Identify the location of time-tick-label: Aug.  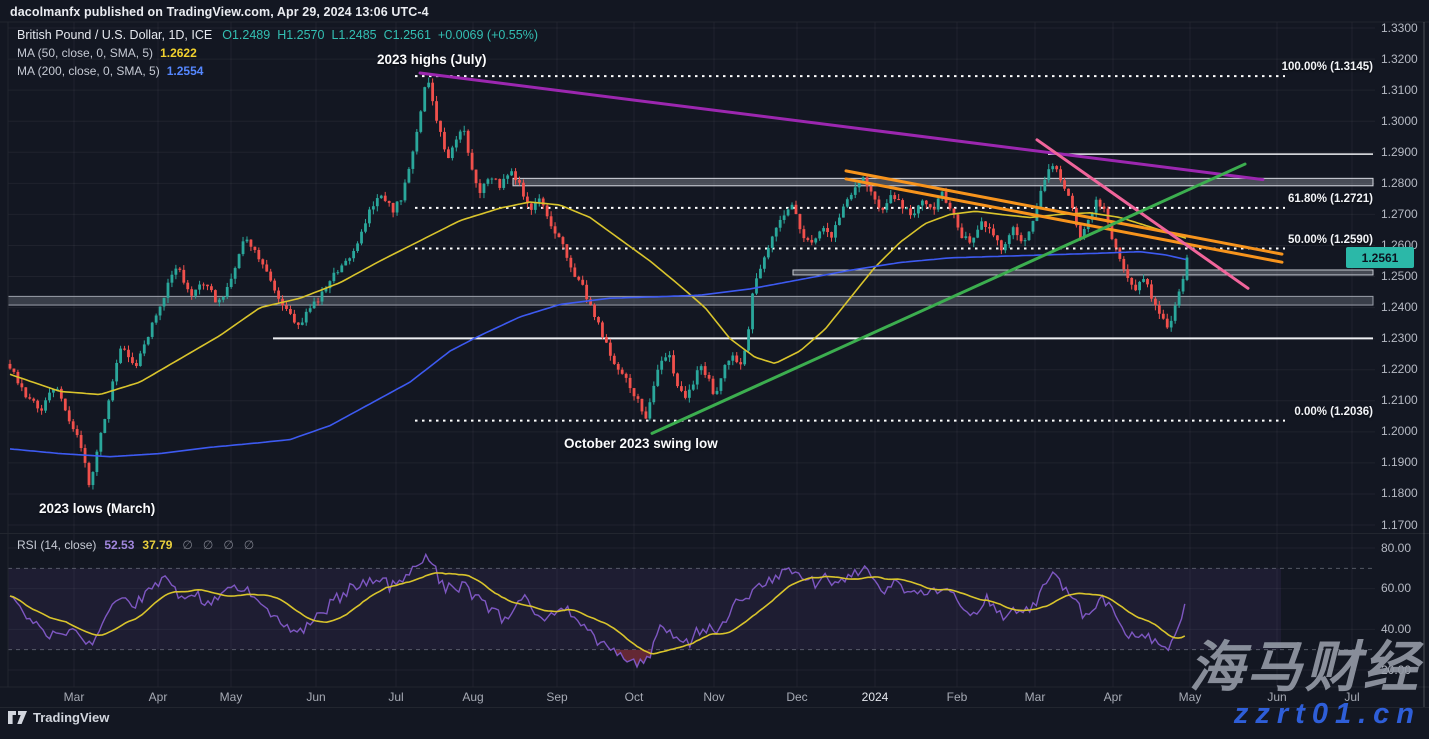
(473, 697).